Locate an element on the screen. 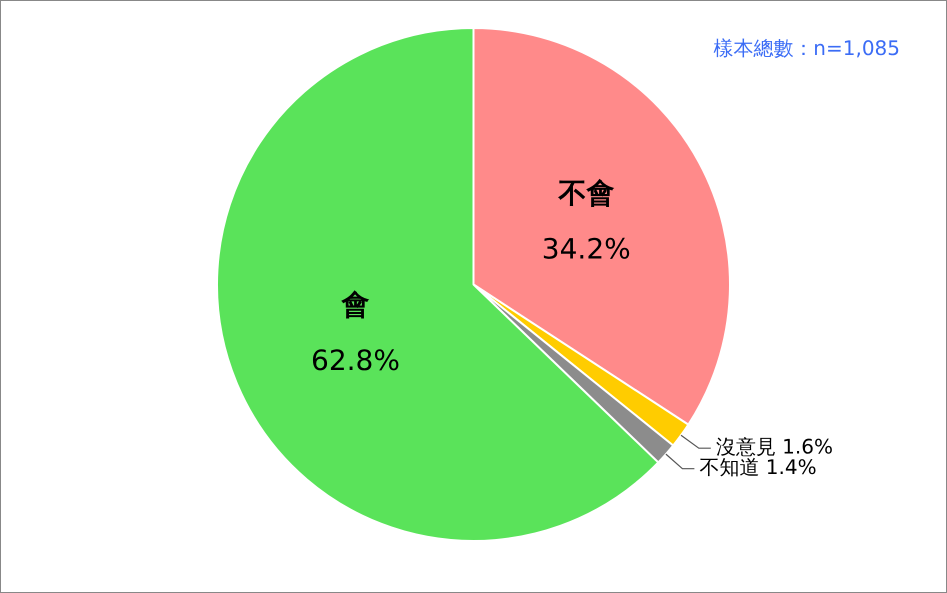  text: 樣本總數：n=1,085 is located at coordinates (806, 48).